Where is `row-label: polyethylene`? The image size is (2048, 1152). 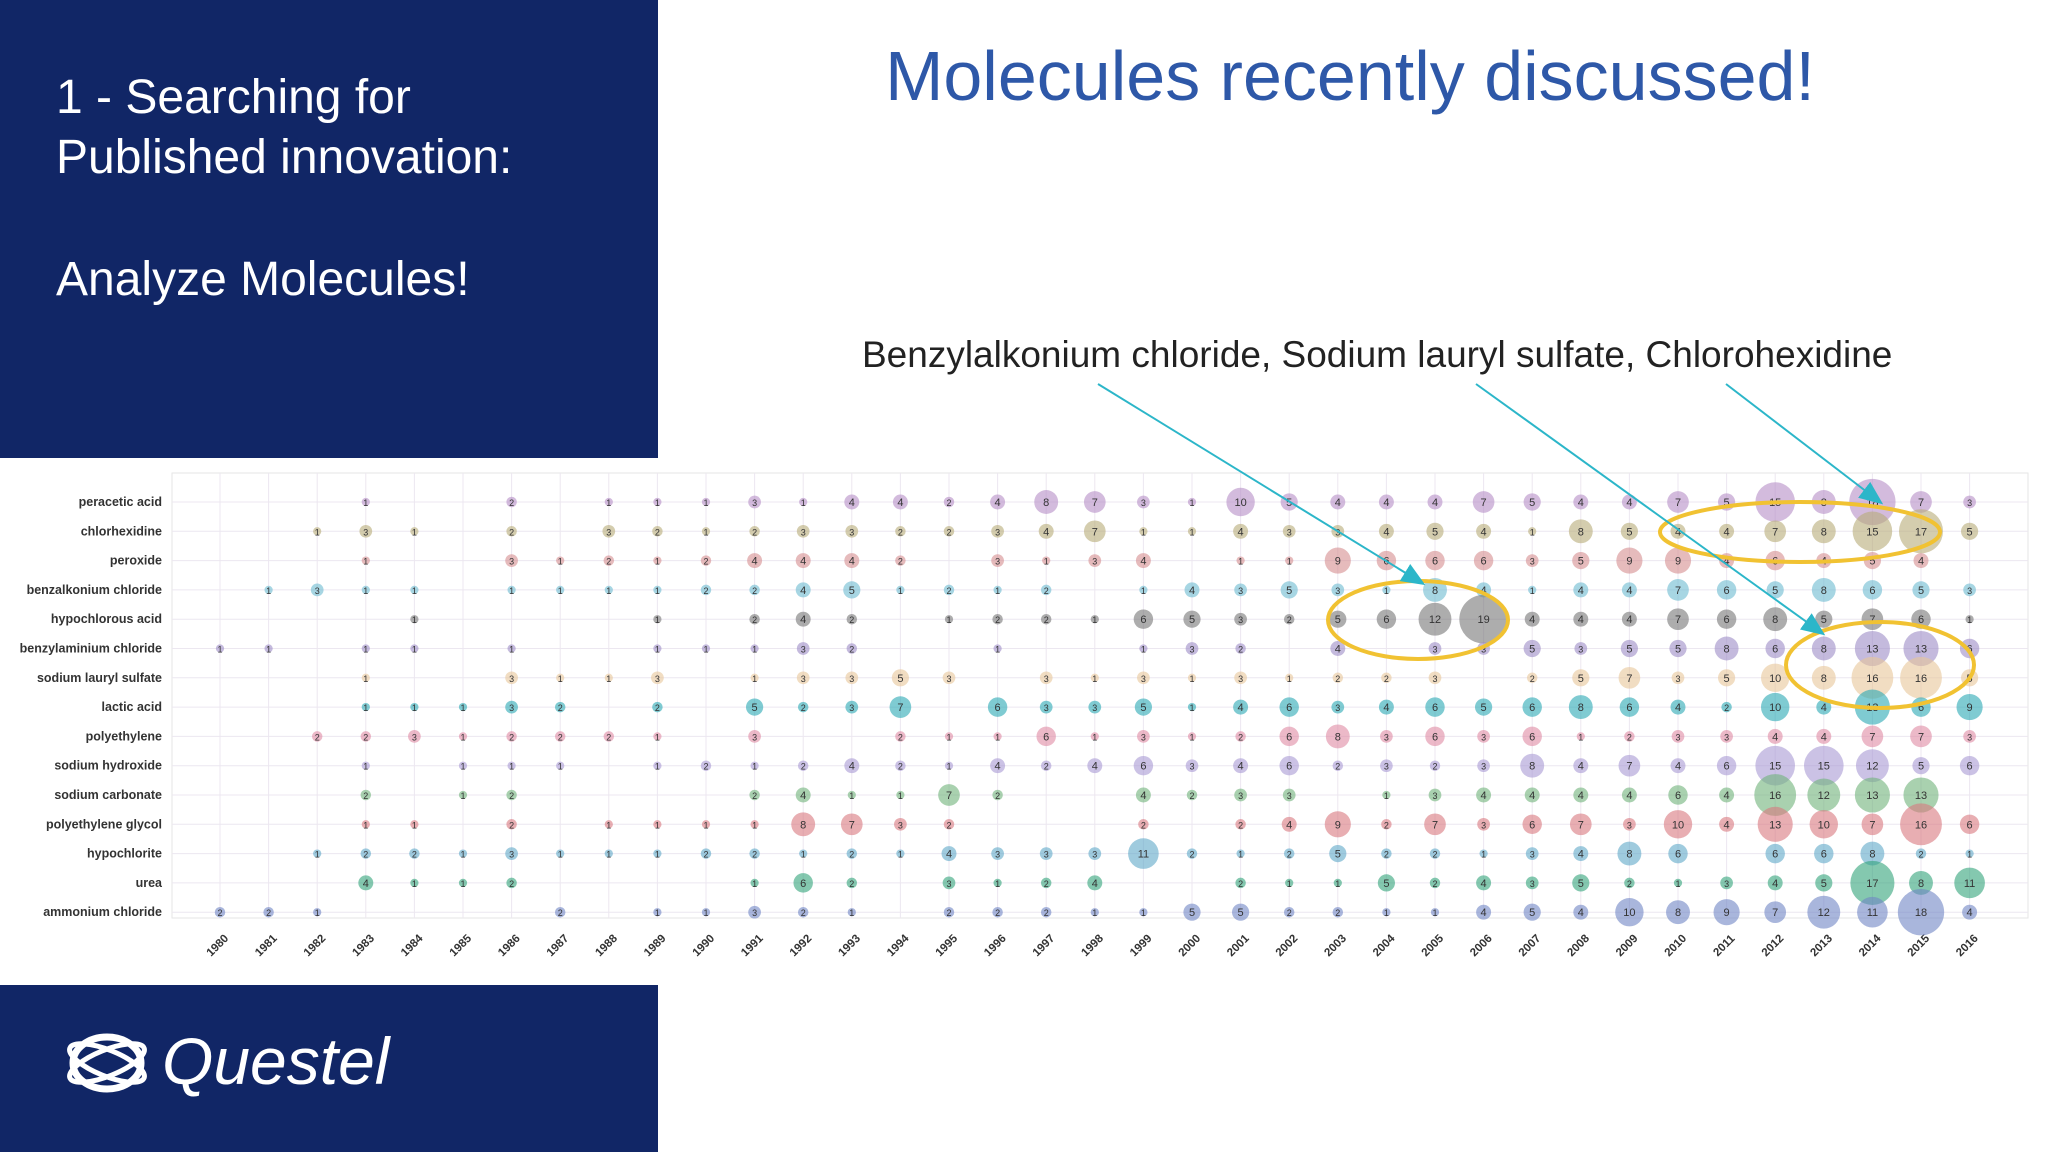
row-label: polyethylene is located at coordinates (124, 736).